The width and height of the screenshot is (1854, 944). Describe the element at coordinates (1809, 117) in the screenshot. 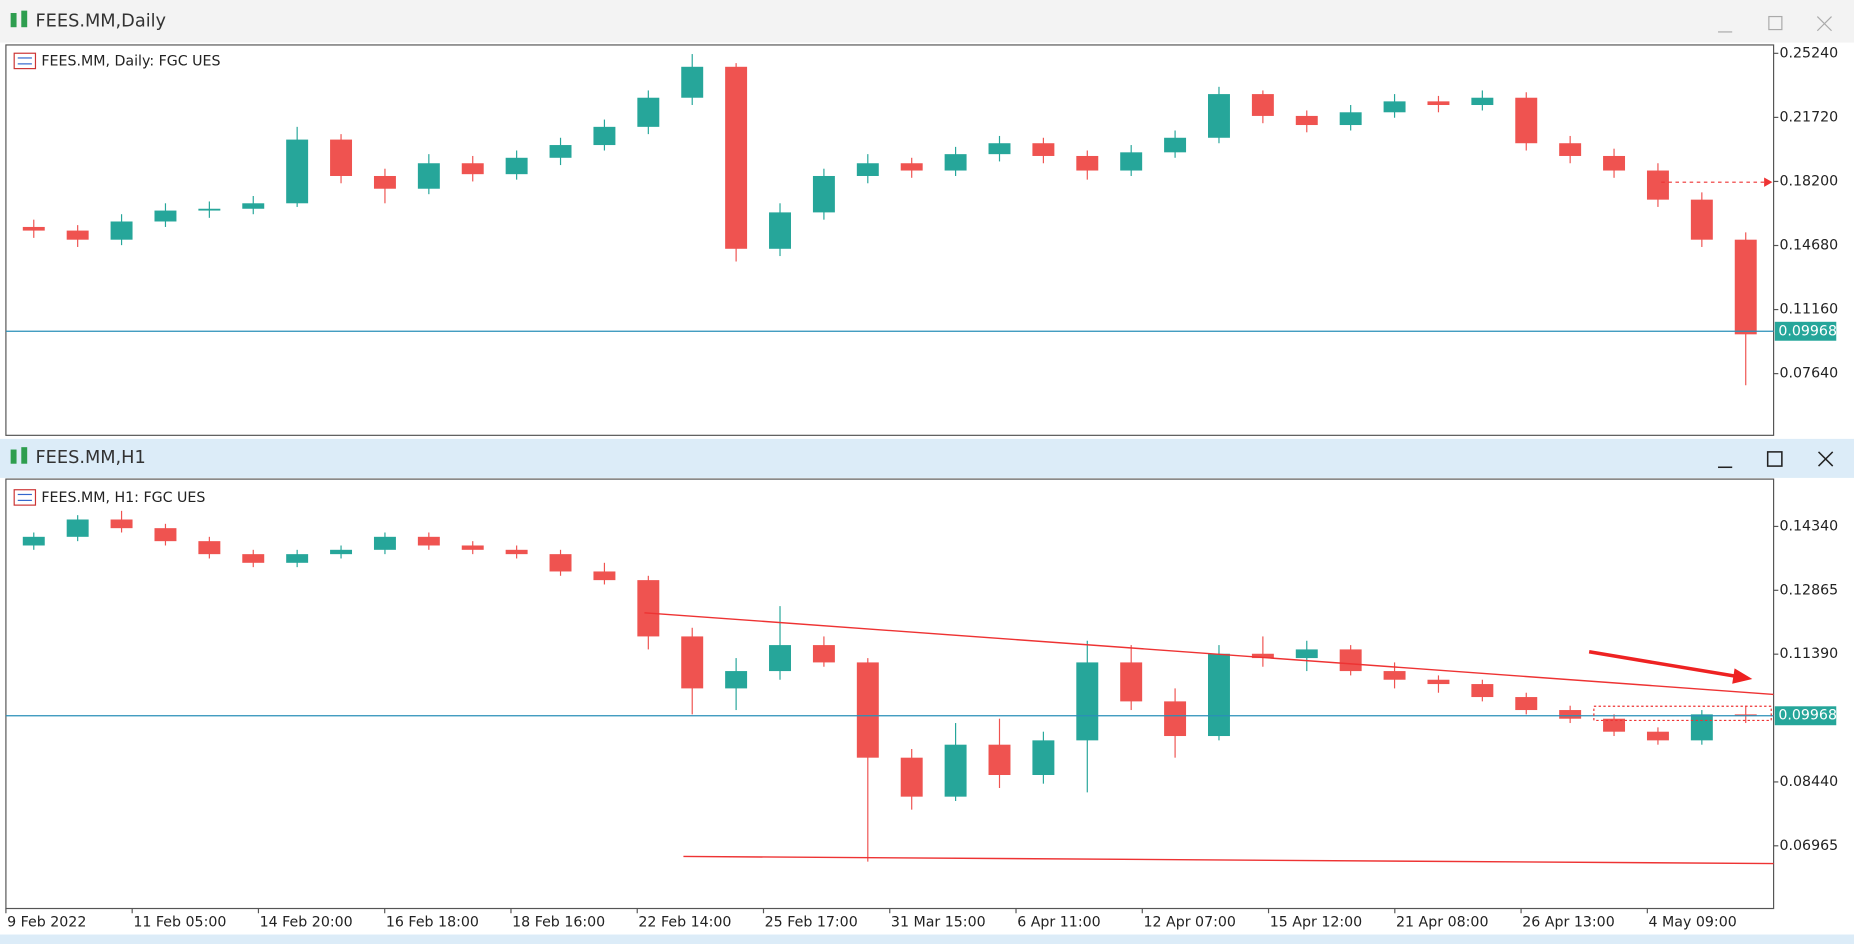

I see `y-tick-label: 0.21720` at that location.